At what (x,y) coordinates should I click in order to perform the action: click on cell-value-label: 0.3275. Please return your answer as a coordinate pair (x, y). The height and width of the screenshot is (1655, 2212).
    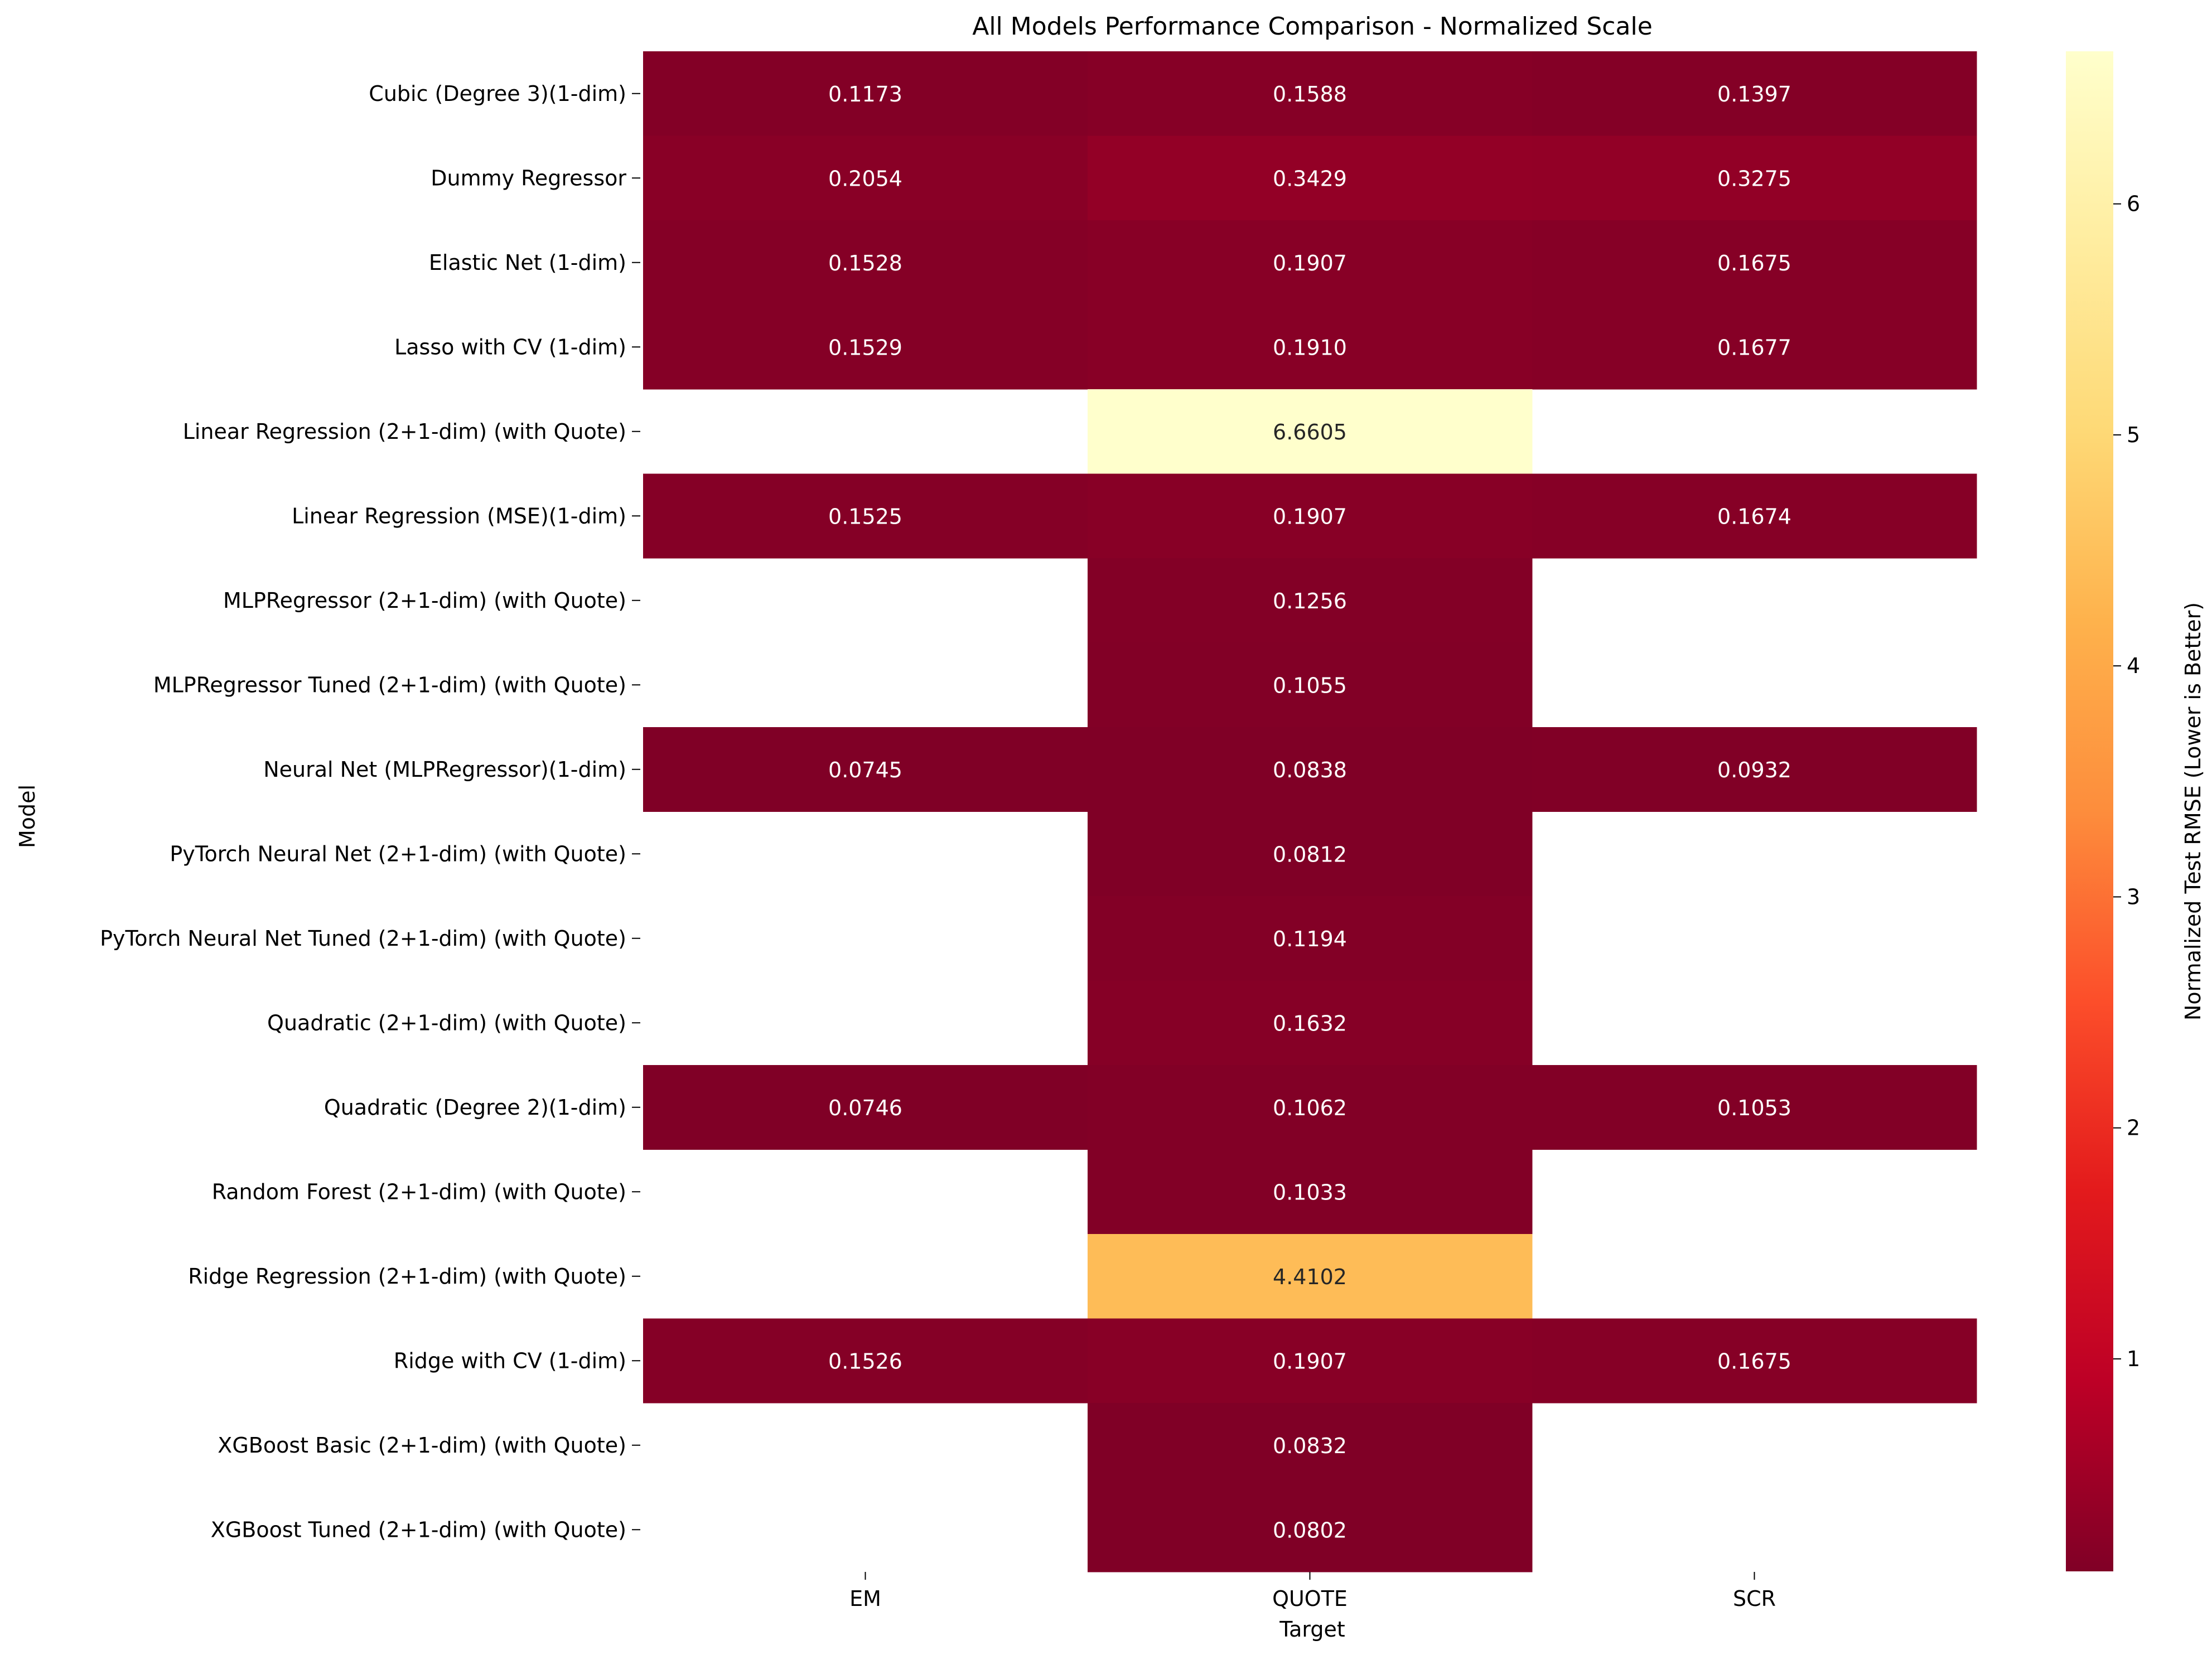
    Looking at the image, I should click on (1754, 178).